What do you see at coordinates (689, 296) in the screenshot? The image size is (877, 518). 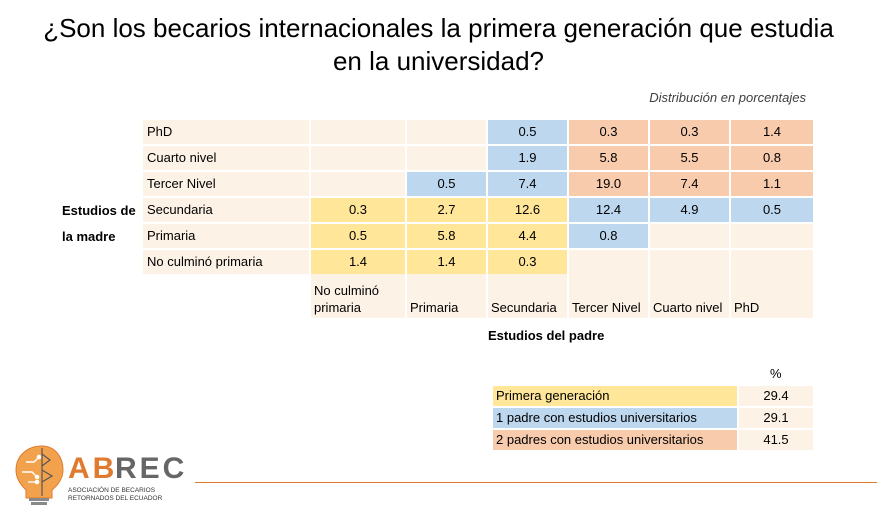 I see `col-label-cuarto-nivel: Cuarto nivel` at bounding box center [689, 296].